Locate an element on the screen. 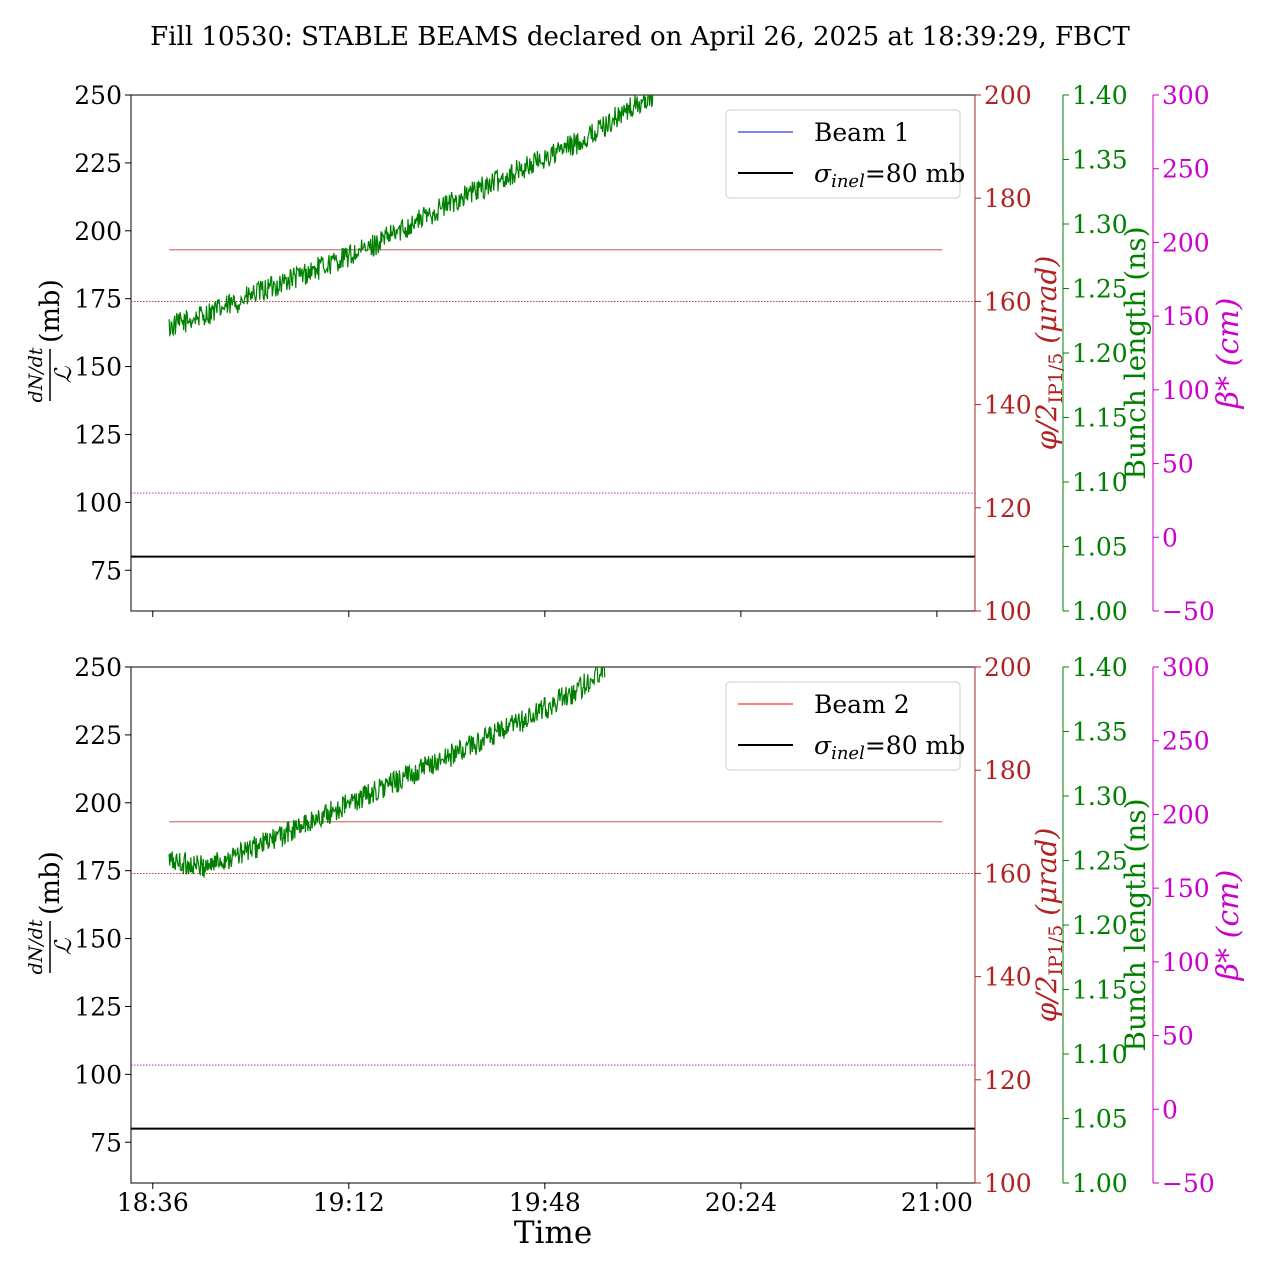 The image size is (1280, 1285). legend: Beam 2 σinel=80 mb is located at coordinates (845, 726).